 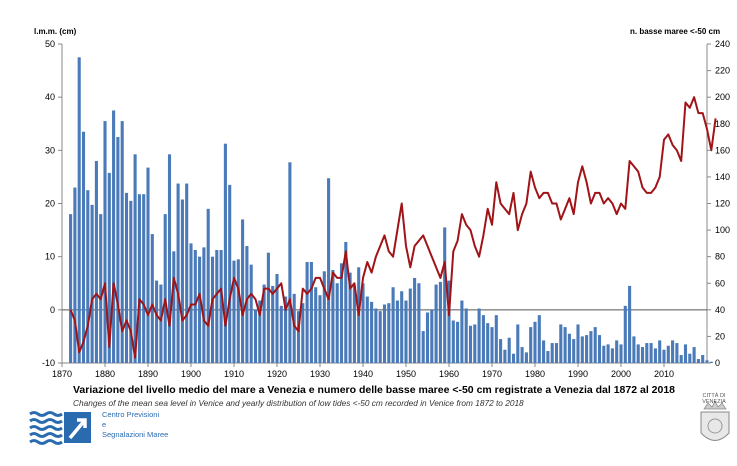 What do you see at coordinates (722, 71) in the screenshot?
I see `right-tick-label: 220` at bounding box center [722, 71].